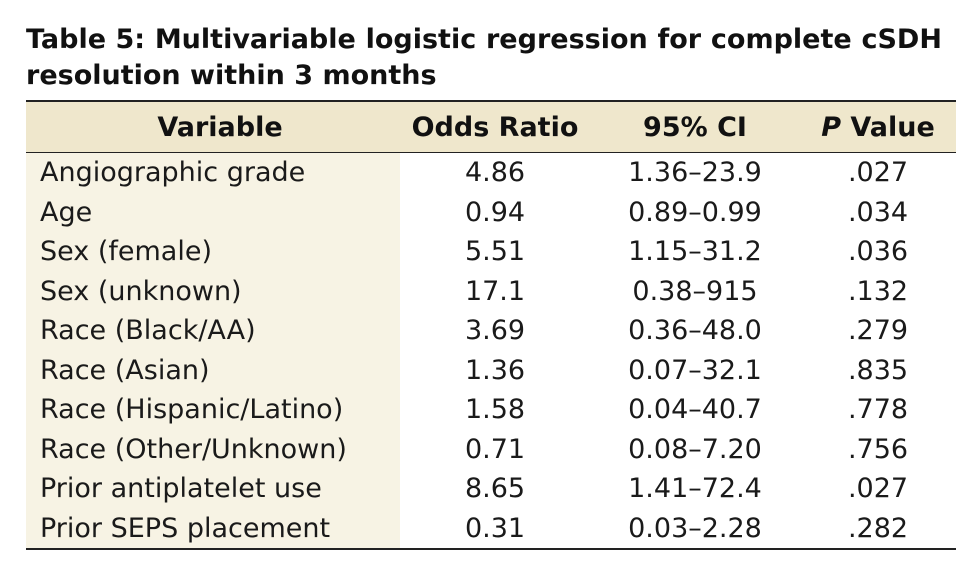  What do you see at coordinates (255, 39) in the screenshot?
I see `caption-word: Multivariable` at bounding box center [255, 39].